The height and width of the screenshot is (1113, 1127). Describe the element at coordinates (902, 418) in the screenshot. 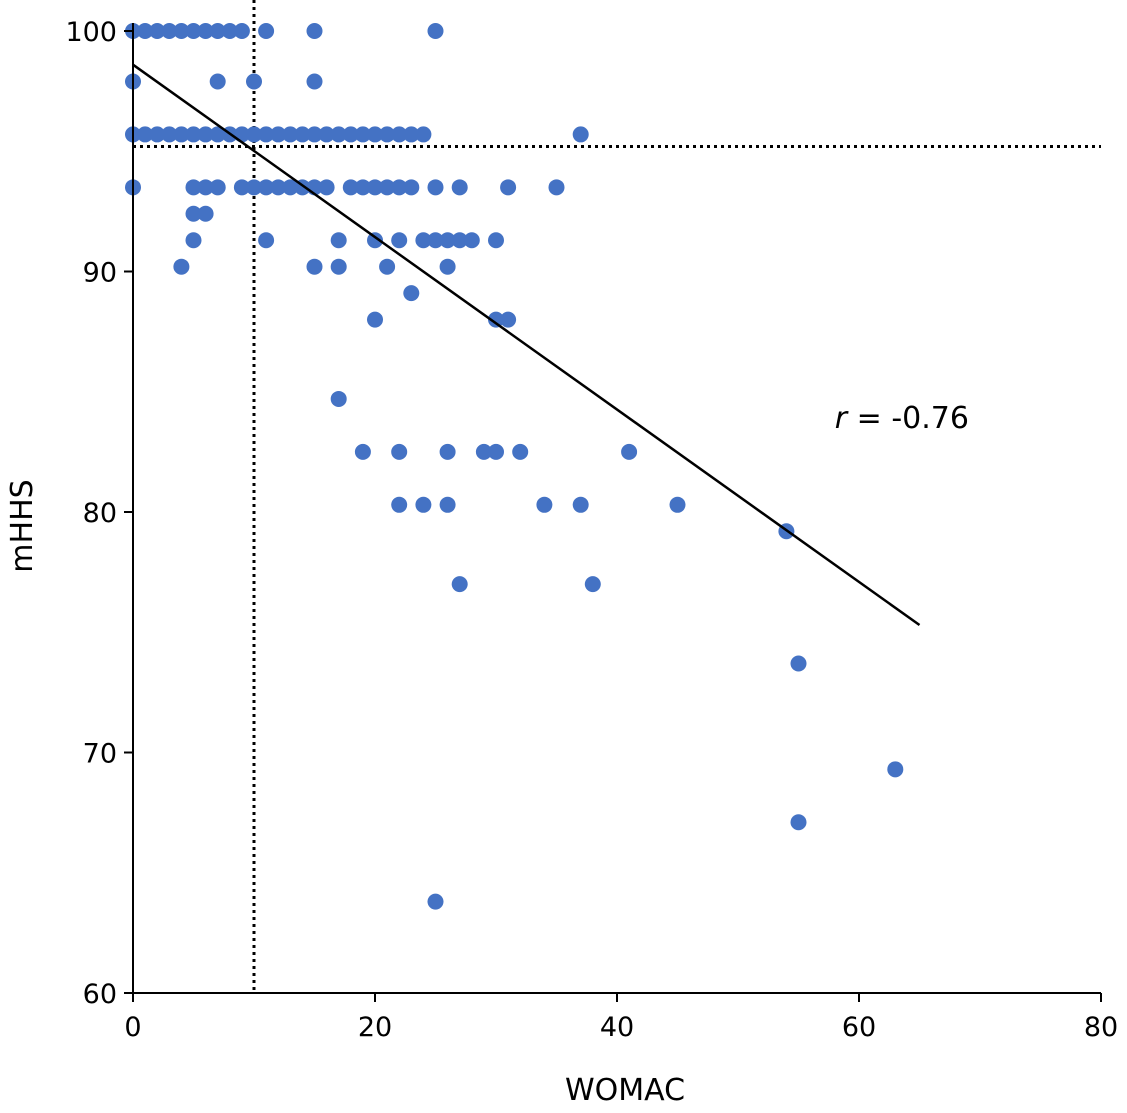

I see `correlation-annotation: r = -0.76` at that location.